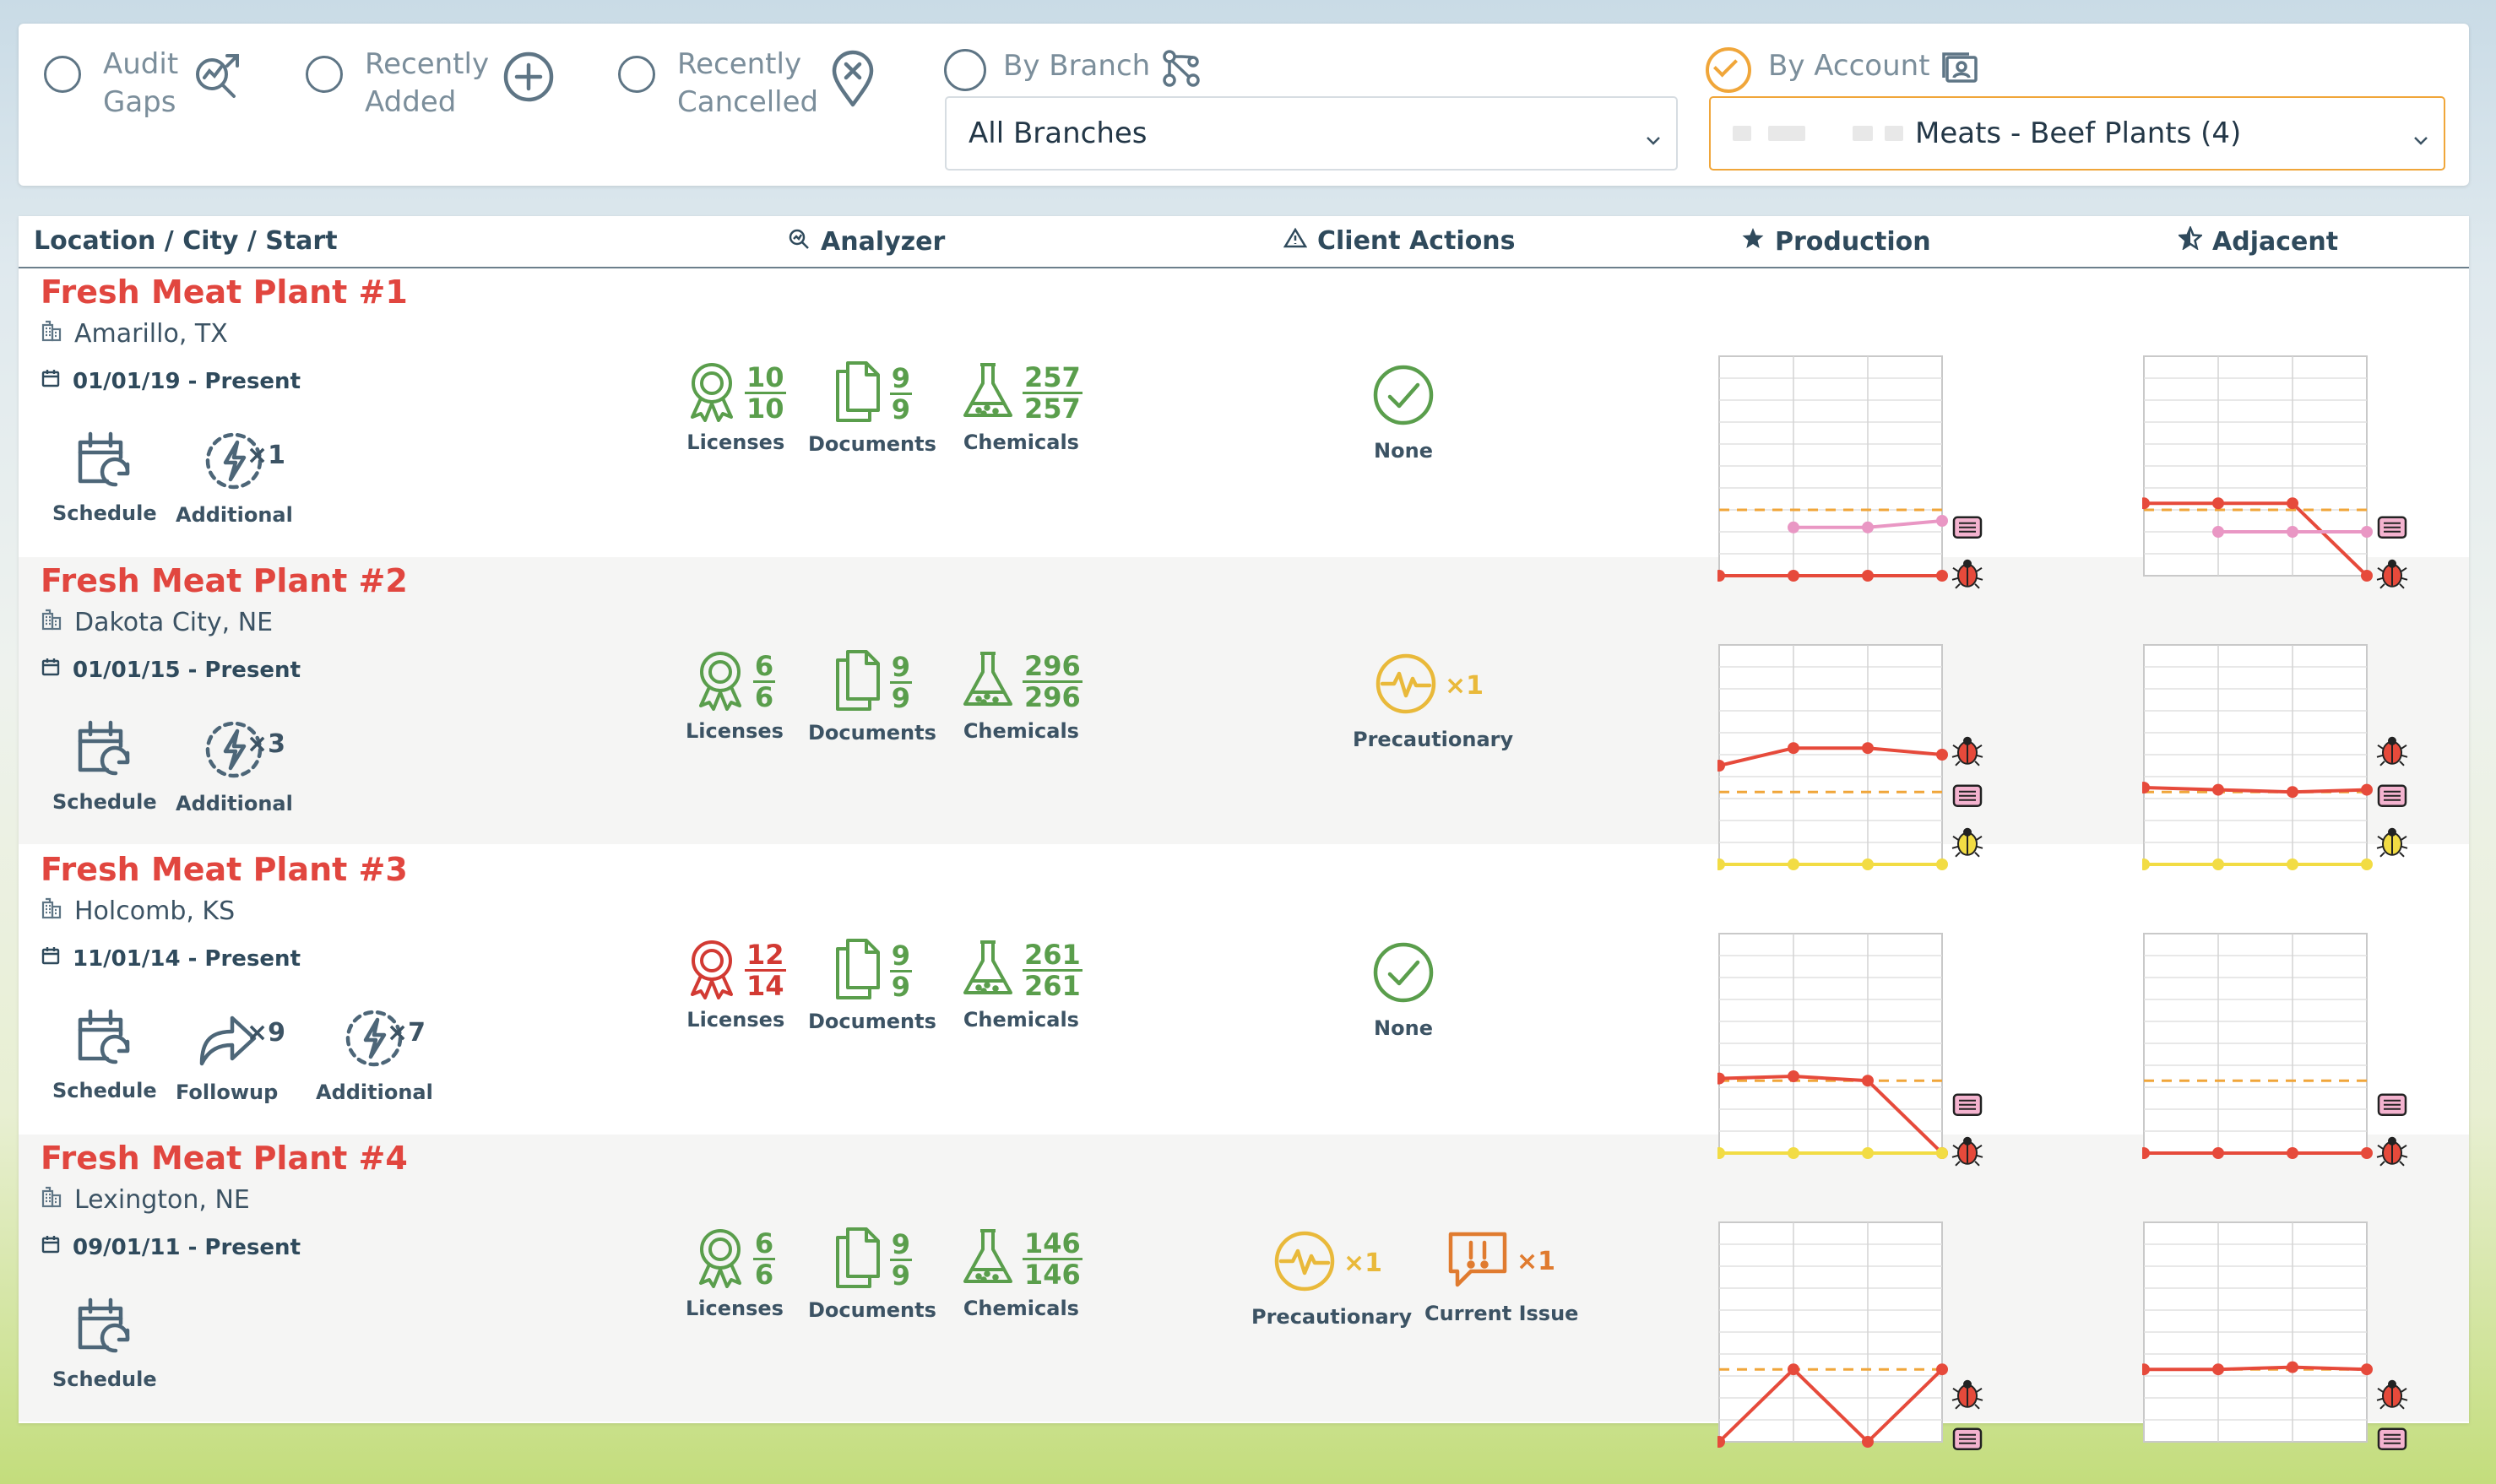 The width and height of the screenshot is (2496, 1484). I want to click on by-branch-radio, so click(965, 70).